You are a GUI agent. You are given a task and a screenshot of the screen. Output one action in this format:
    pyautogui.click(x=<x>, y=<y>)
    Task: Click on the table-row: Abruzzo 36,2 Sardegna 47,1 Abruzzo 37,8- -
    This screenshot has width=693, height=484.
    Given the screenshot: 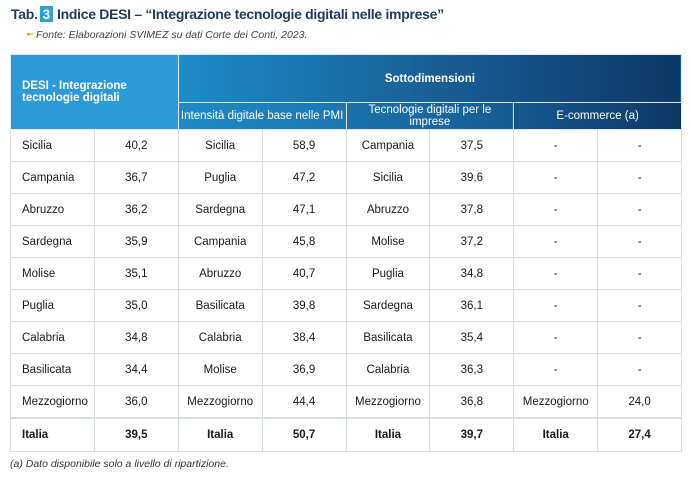 What is the action you would take?
    pyautogui.click(x=346, y=209)
    